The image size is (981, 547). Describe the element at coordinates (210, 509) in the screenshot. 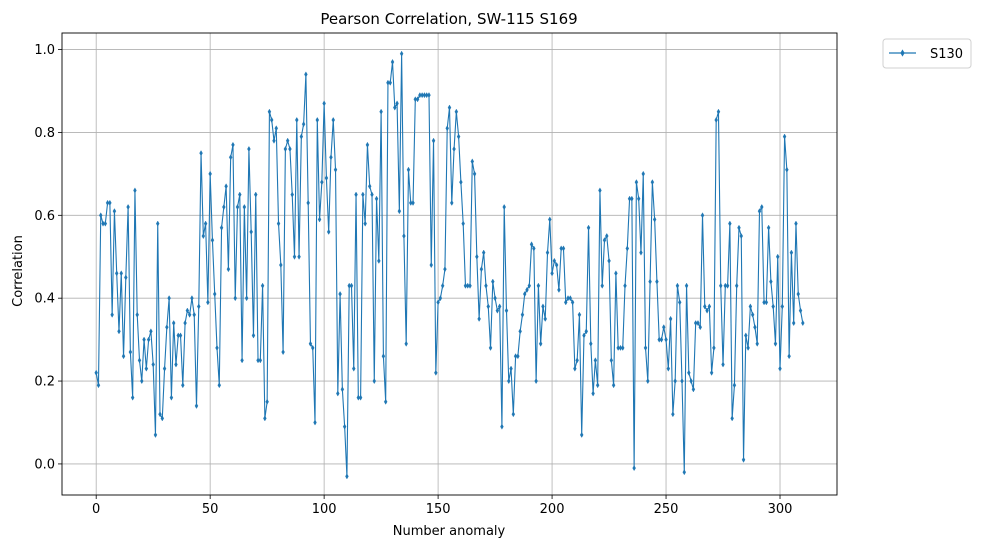

I see `x-tick-label: 50` at that location.